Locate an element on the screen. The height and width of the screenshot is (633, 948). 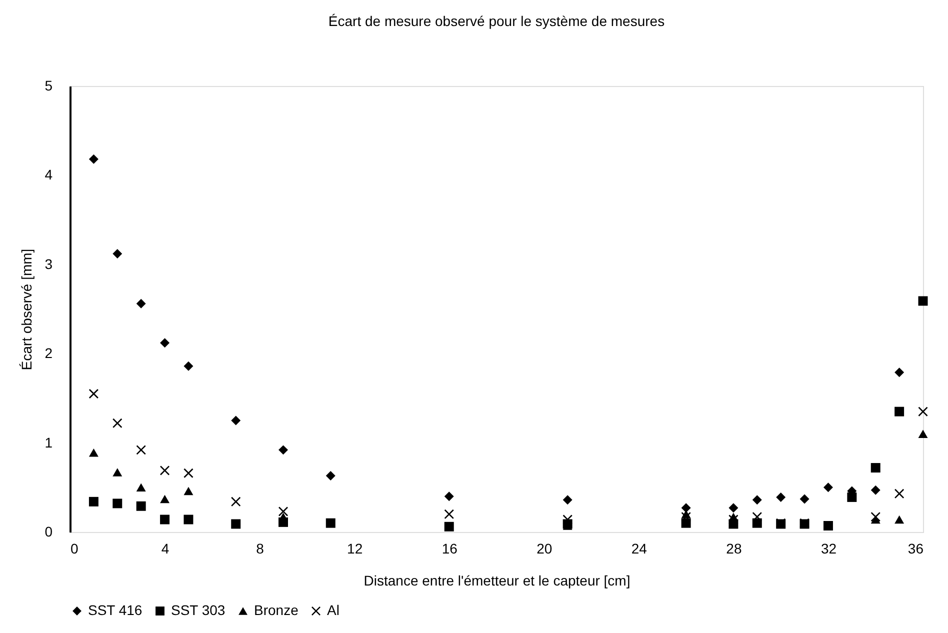
x-tick-label: 28 is located at coordinates (734, 548).